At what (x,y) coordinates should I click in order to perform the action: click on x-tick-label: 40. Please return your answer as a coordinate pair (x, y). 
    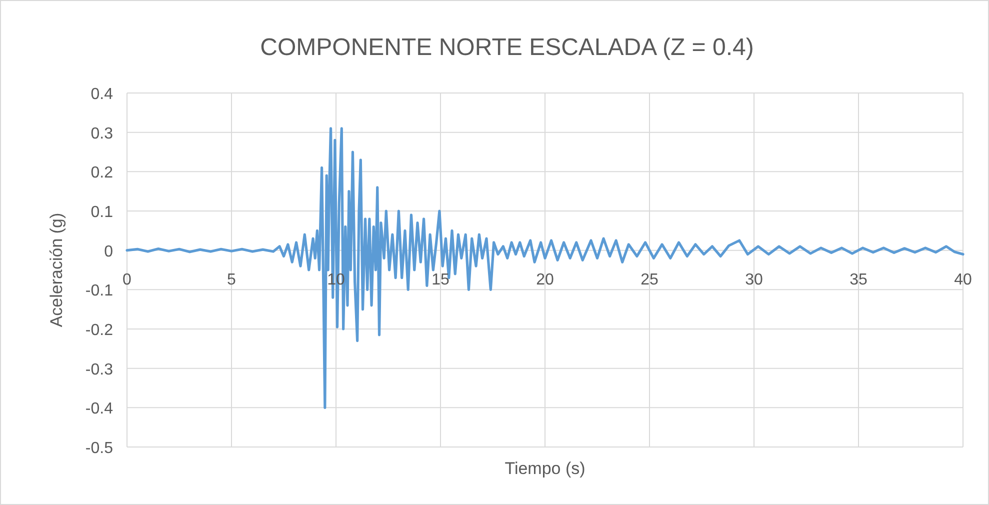
    Looking at the image, I should click on (963, 279).